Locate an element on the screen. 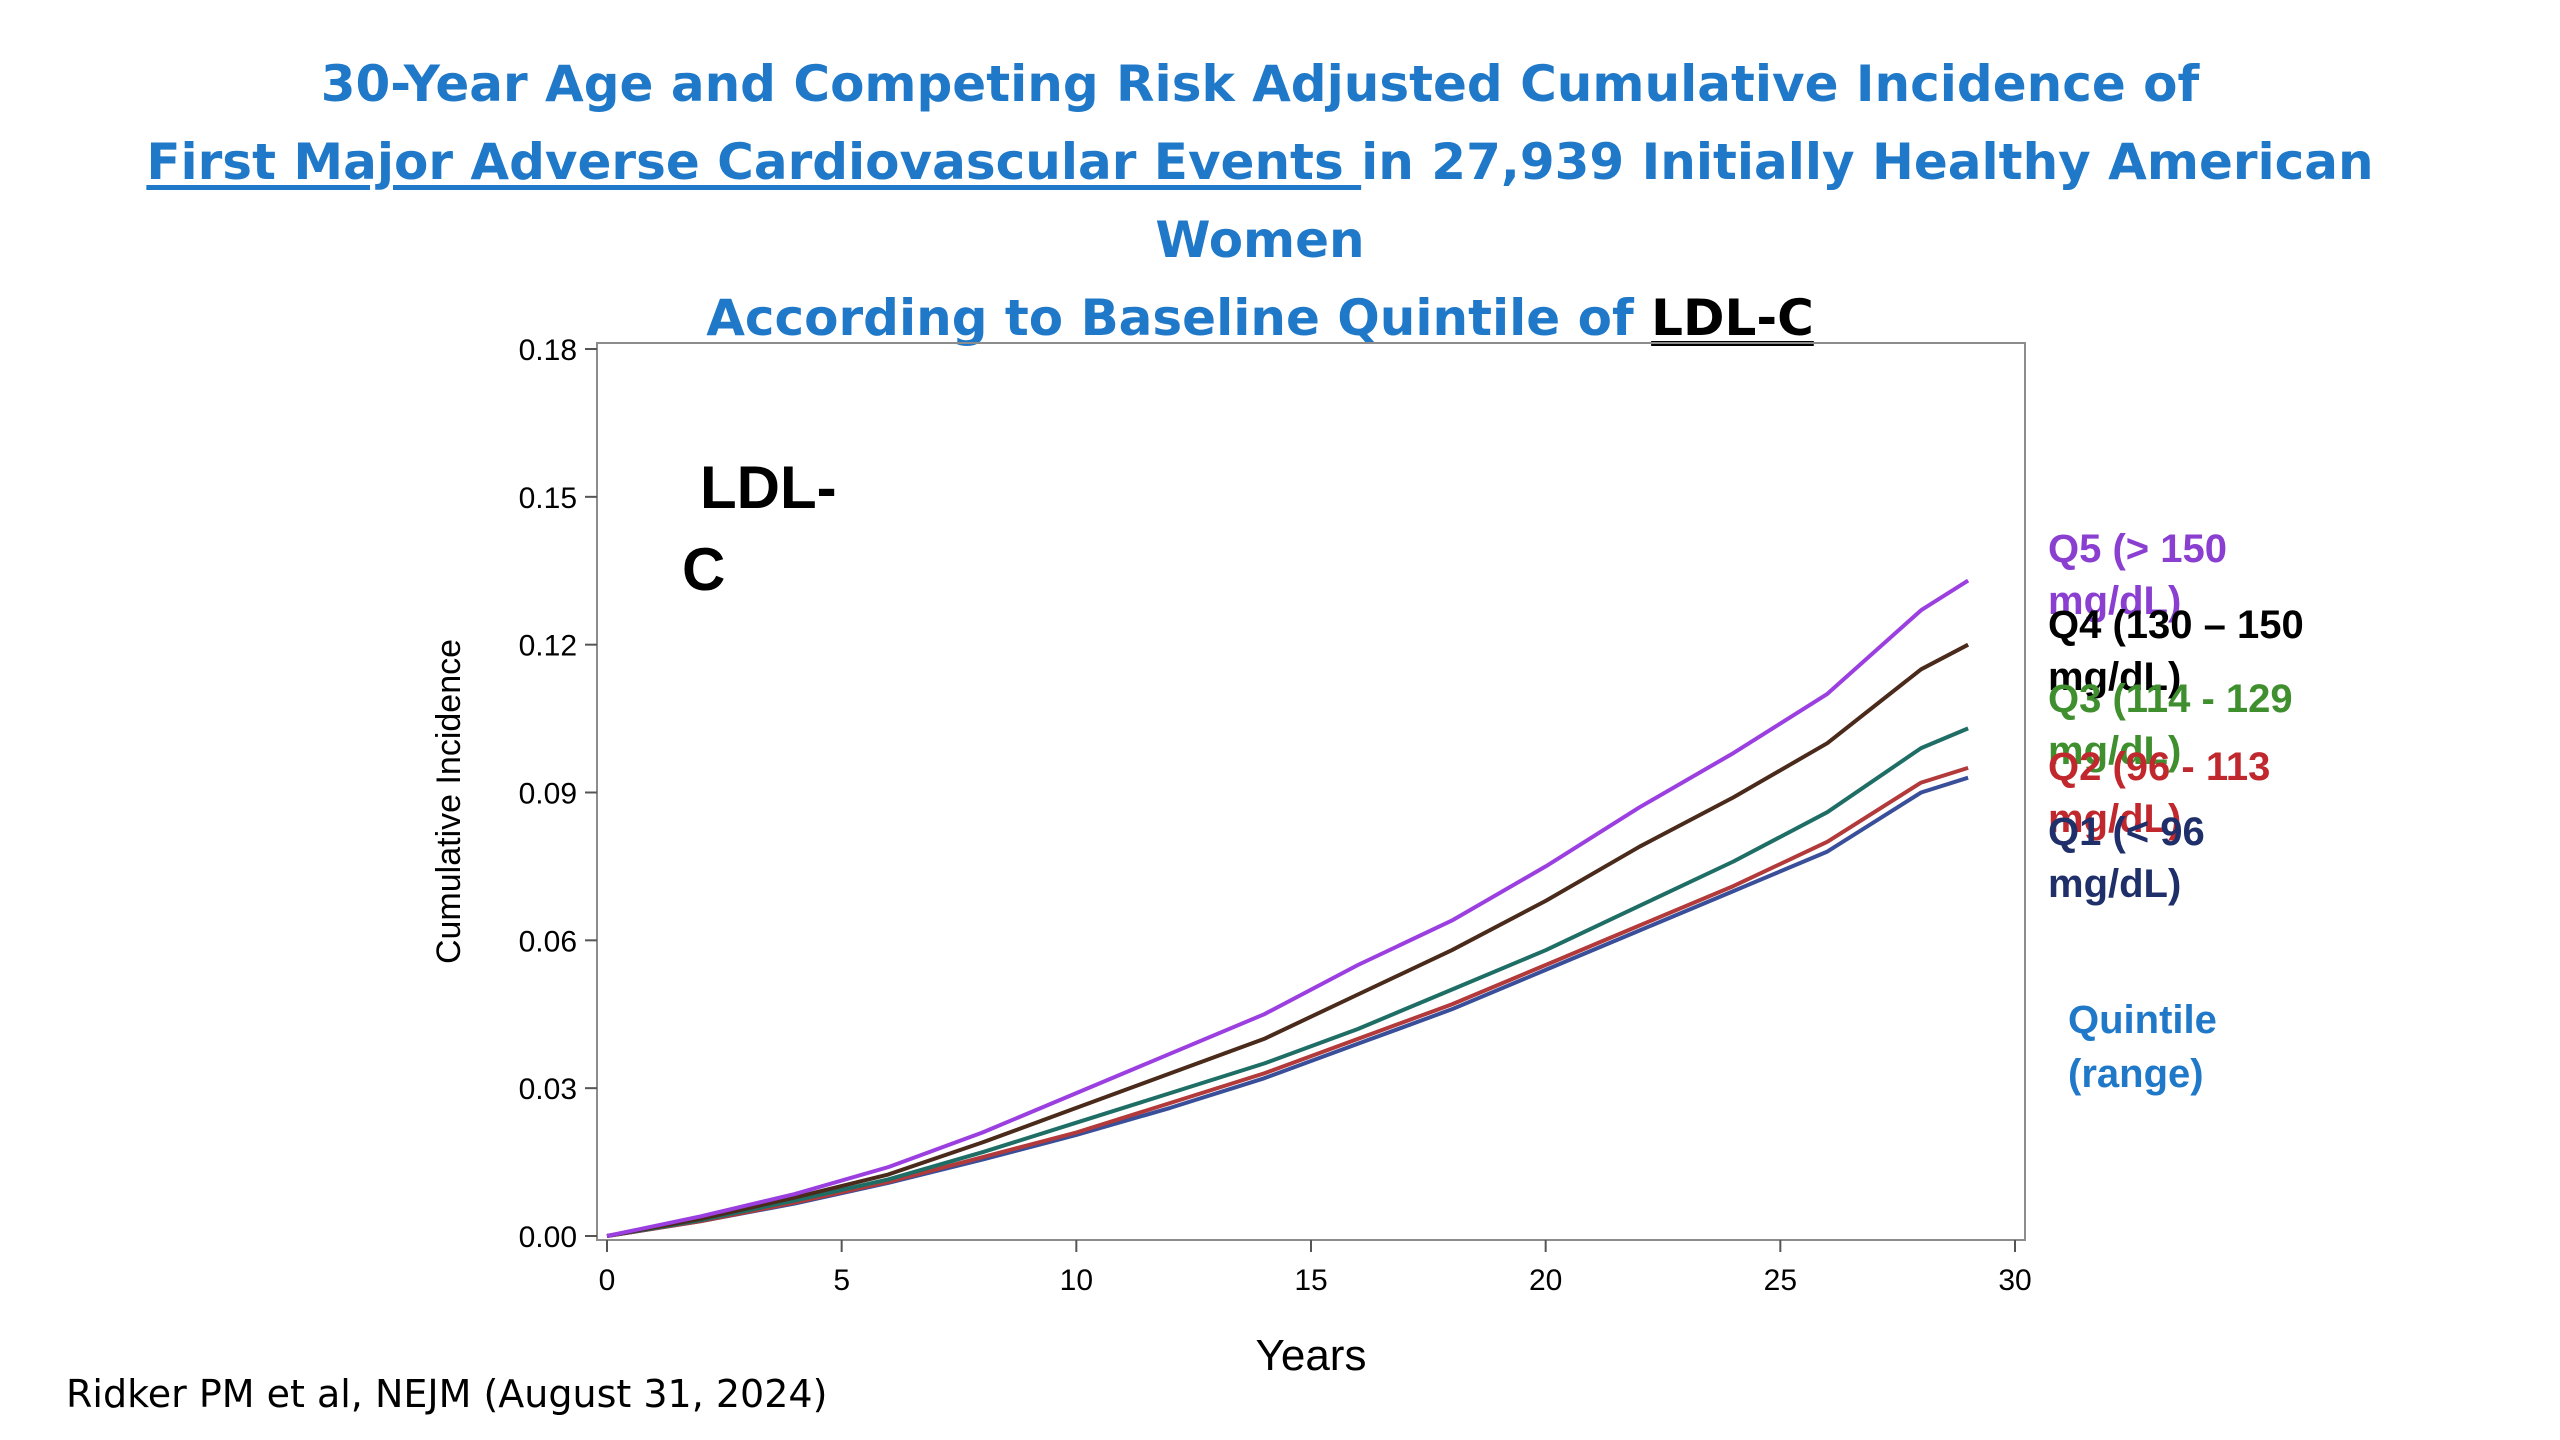 This screenshot has height=1440, width=2560. y-tick-label: 0.18 is located at coordinates (548, 350).